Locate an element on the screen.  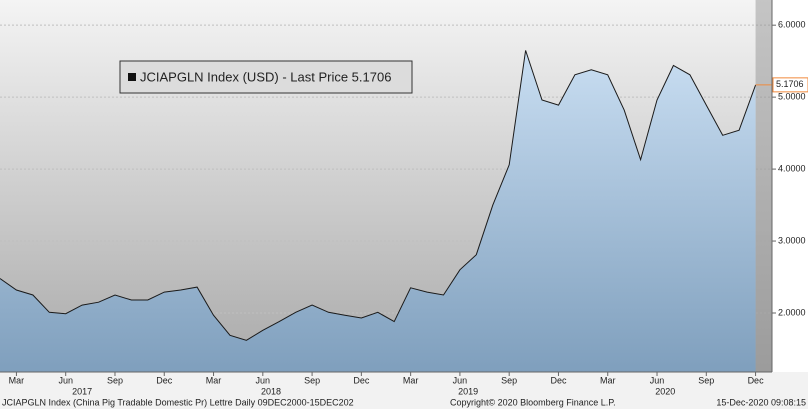
y-tick-label: 3.0000 is located at coordinates (792, 240).